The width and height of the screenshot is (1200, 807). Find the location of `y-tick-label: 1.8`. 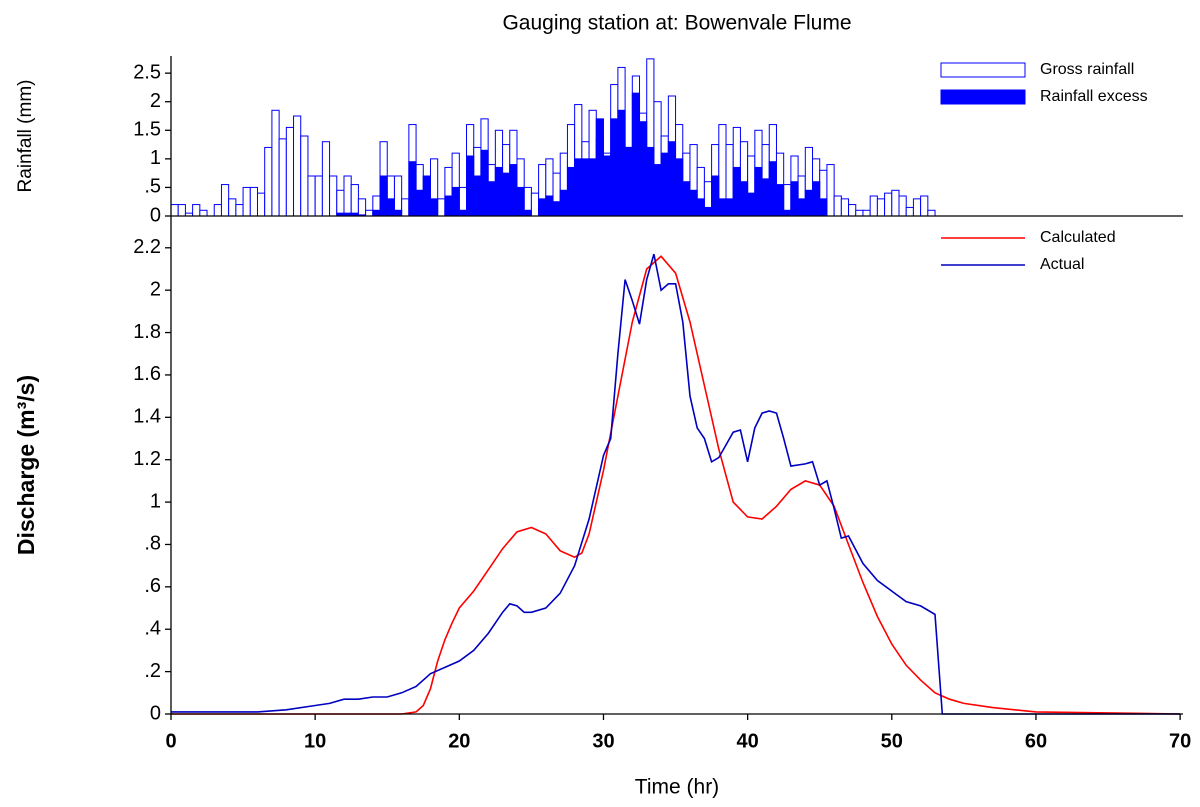

y-tick-label: 1.8 is located at coordinates (147, 332).